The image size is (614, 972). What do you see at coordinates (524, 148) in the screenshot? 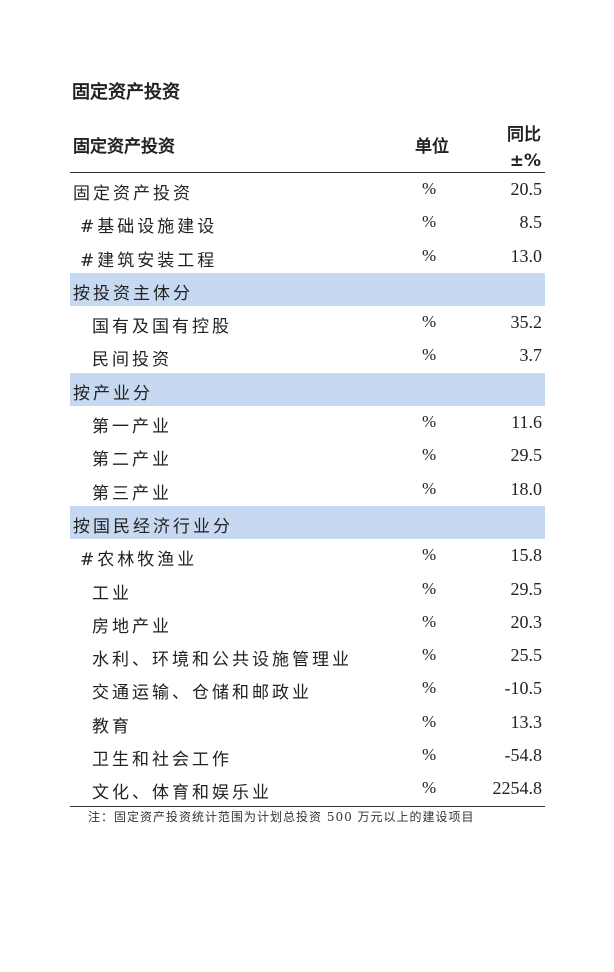
I see `header-yoy: 同比 ±%` at bounding box center [524, 148].